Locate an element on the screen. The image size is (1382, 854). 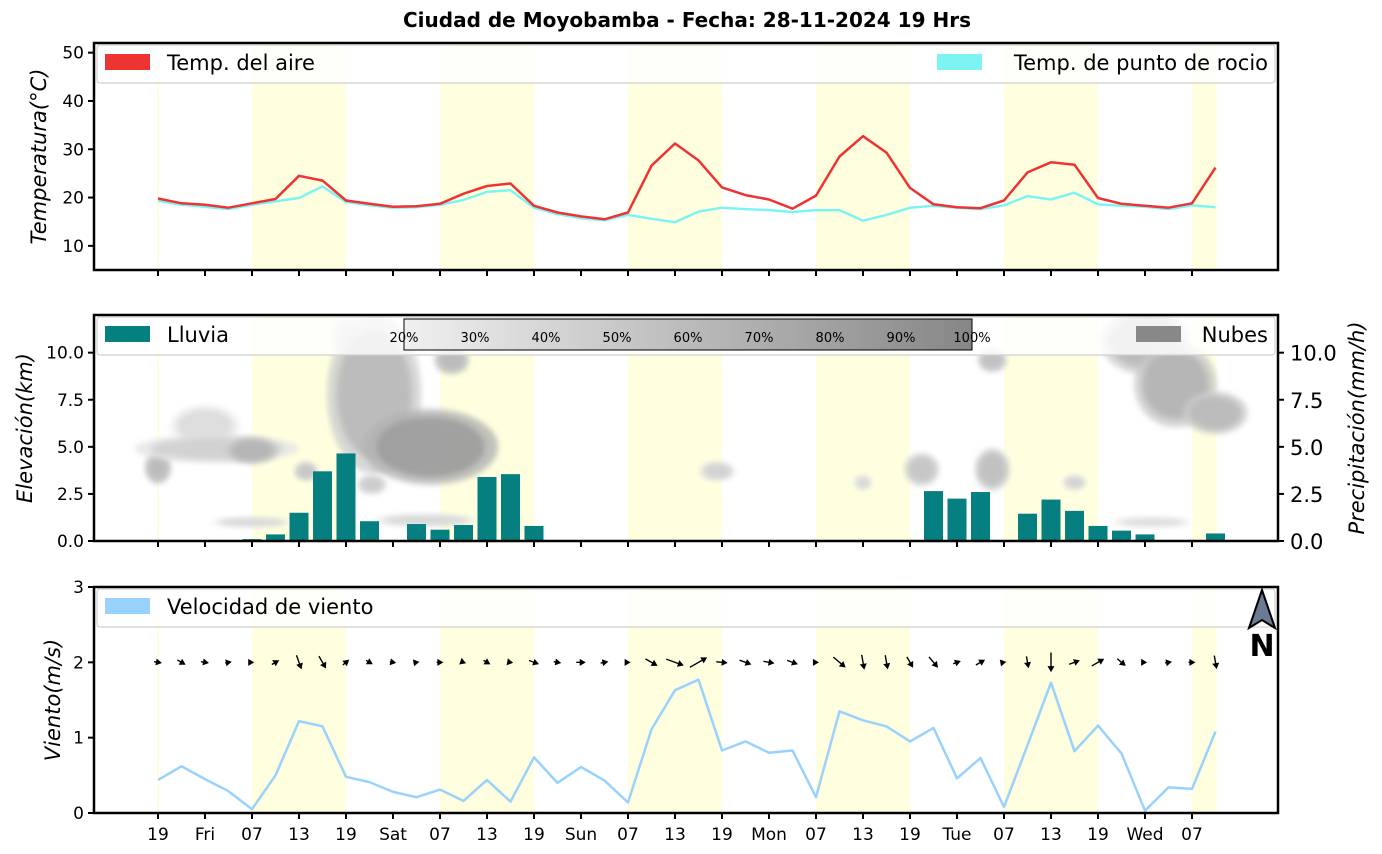
legend-label: Nubes is located at coordinates (1235, 335).